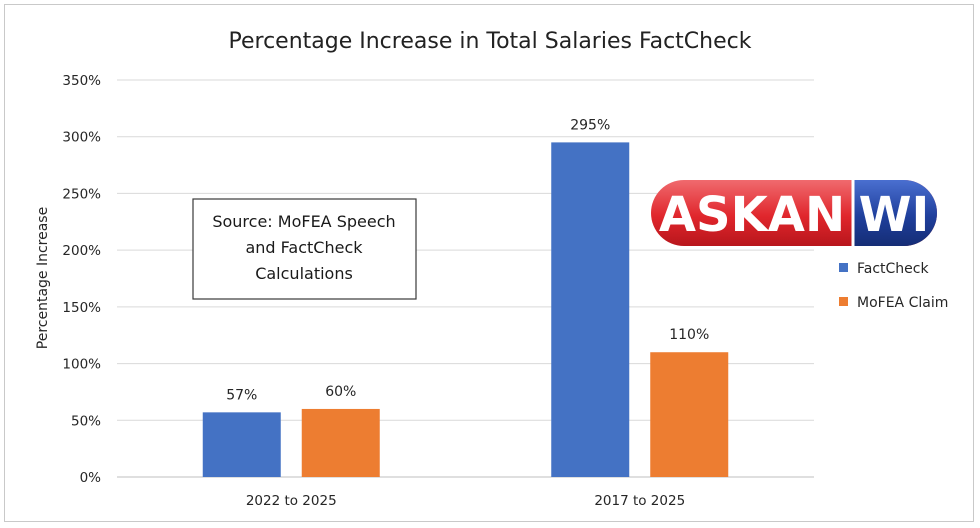 This screenshot has width=980, height=528. I want to click on y-tick-label: 200%, so click(81, 251).